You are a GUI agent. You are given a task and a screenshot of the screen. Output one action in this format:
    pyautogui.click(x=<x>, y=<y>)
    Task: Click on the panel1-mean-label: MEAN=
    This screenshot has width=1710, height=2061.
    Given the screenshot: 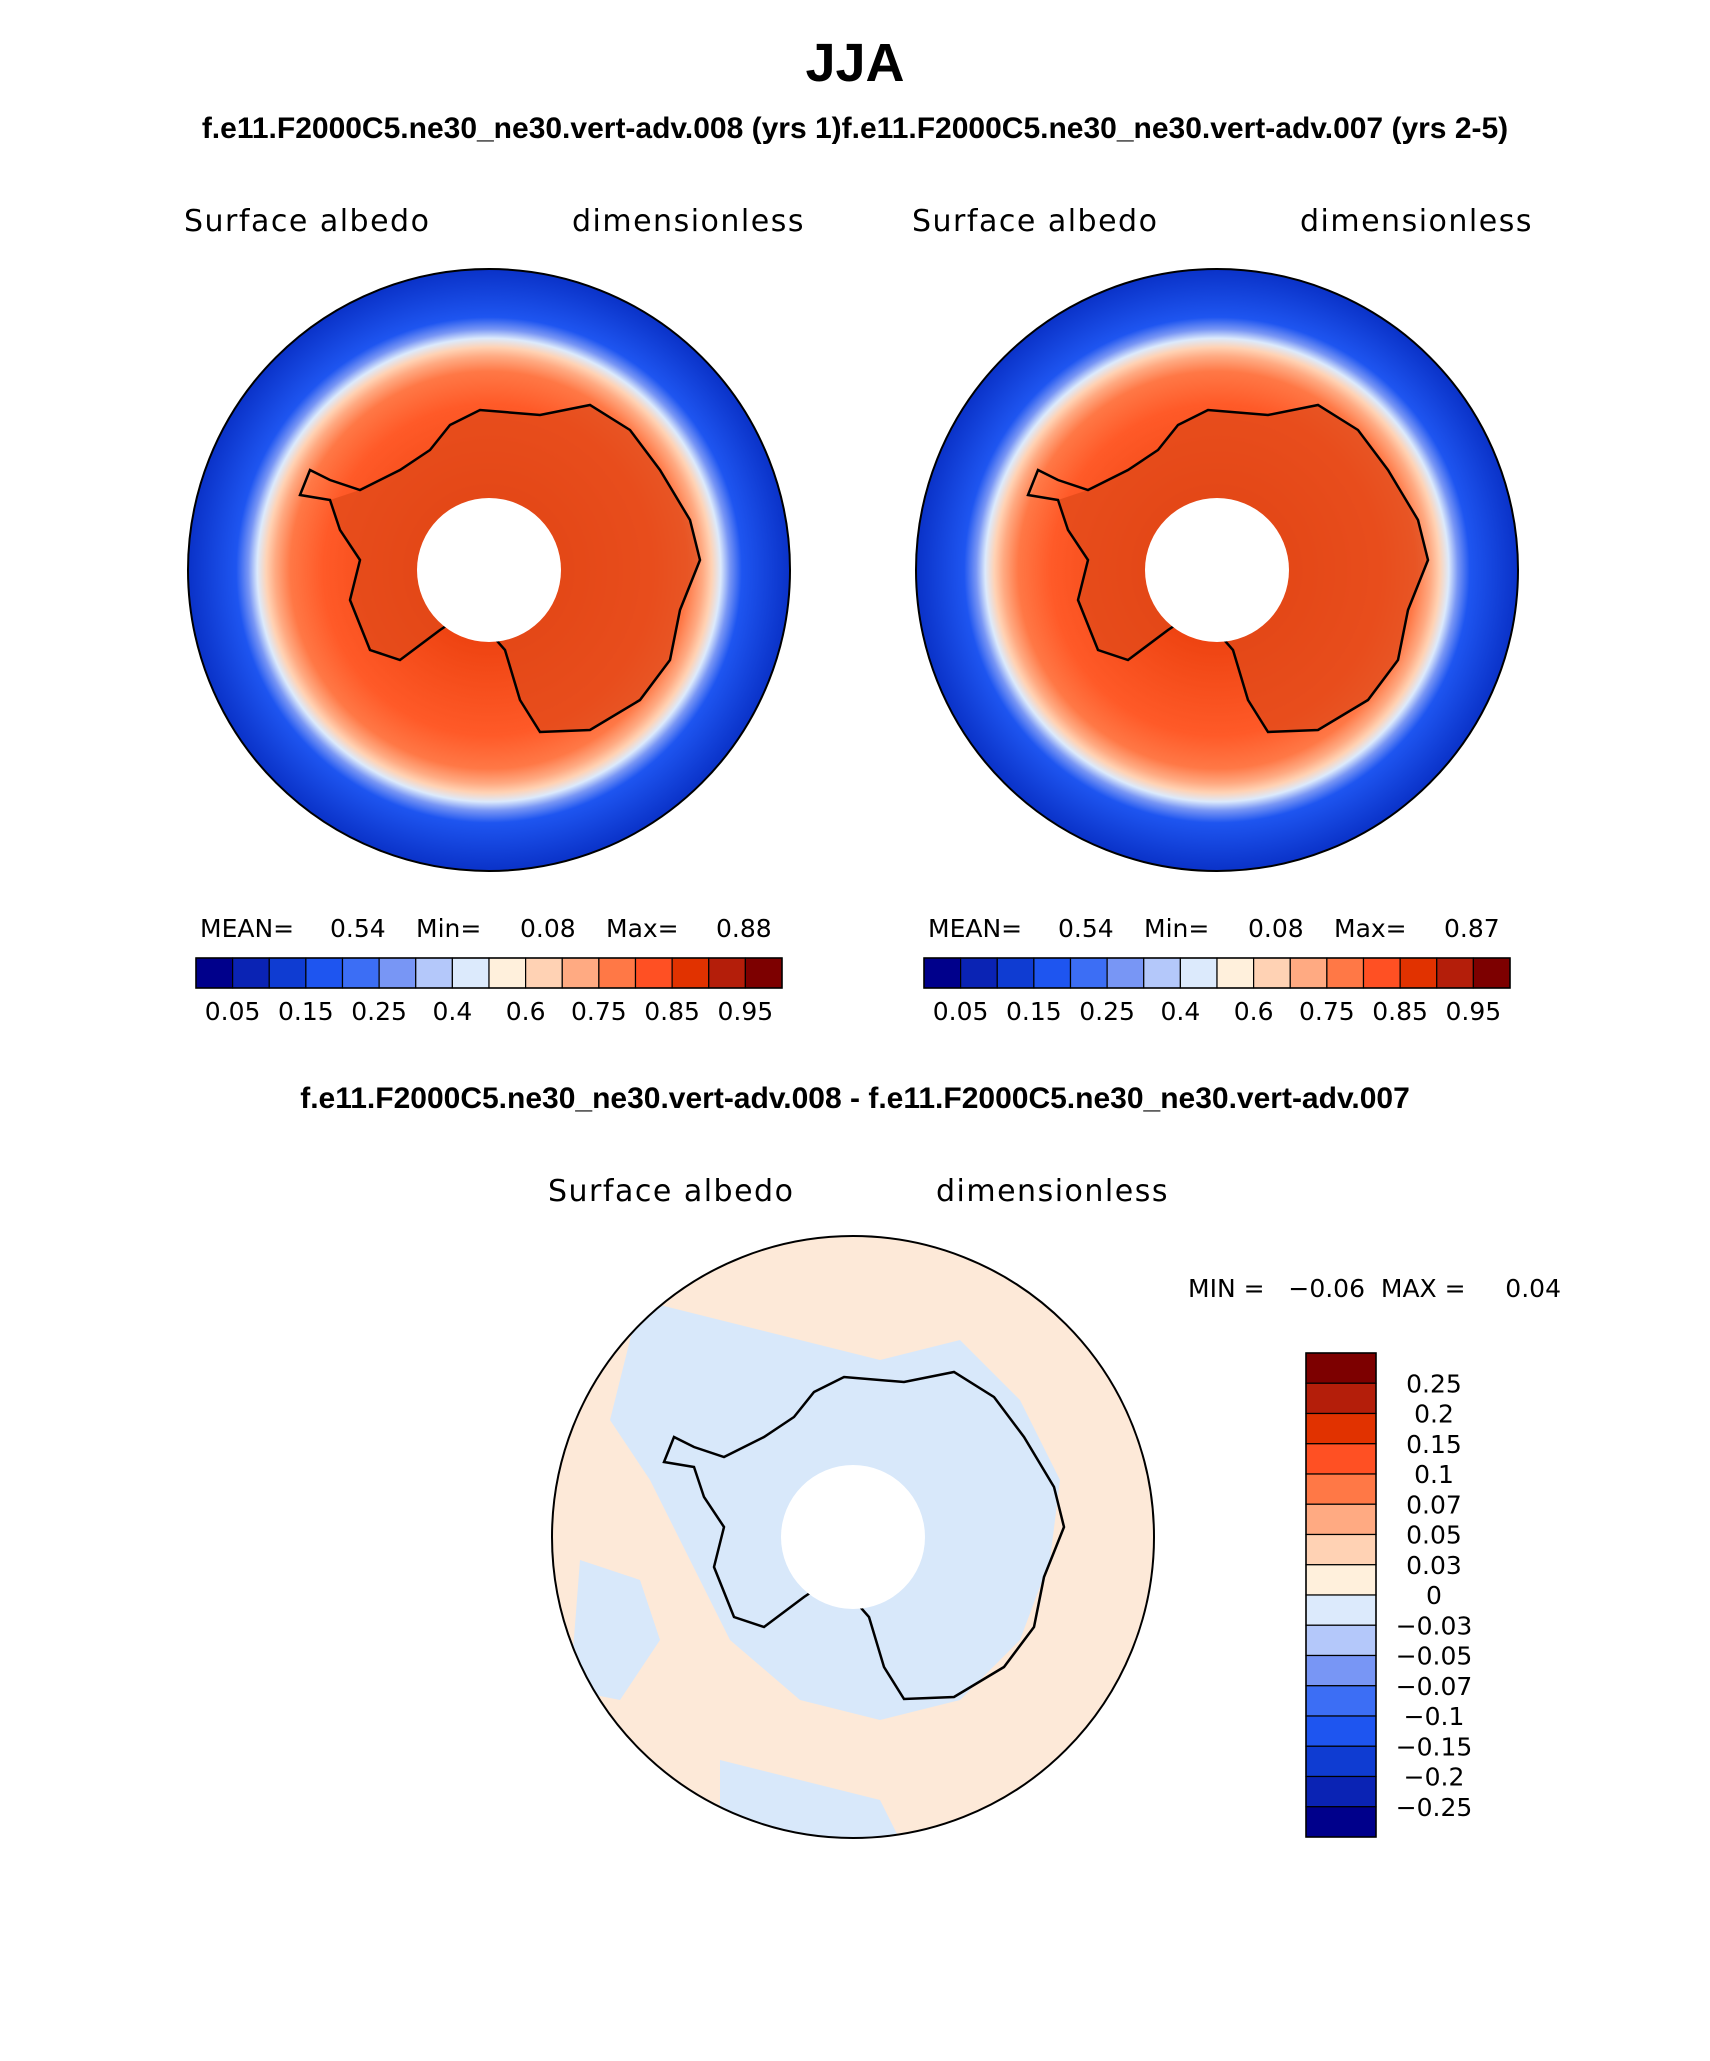 What is the action you would take?
    pyautogui.click(x=247, y=928)
    